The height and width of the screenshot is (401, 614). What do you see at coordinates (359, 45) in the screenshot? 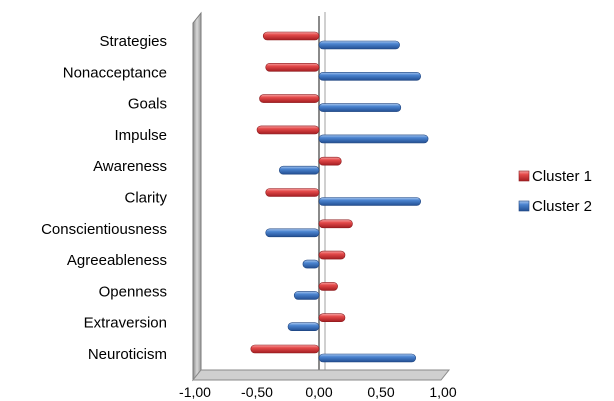
I see `bar-cluster-2-strategies` at bounding box center [359, 45].